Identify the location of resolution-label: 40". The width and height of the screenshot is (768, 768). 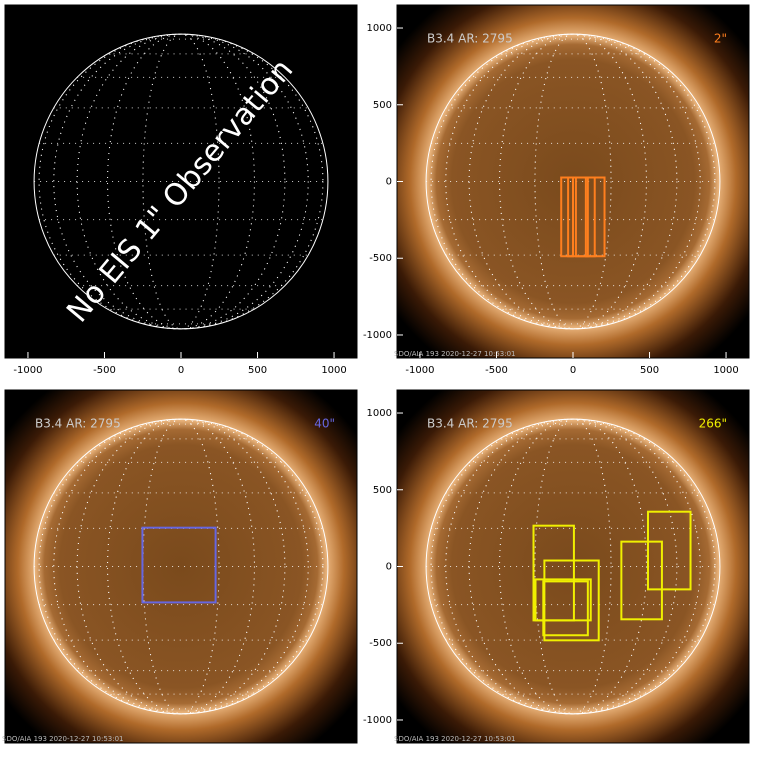
(324, 424).